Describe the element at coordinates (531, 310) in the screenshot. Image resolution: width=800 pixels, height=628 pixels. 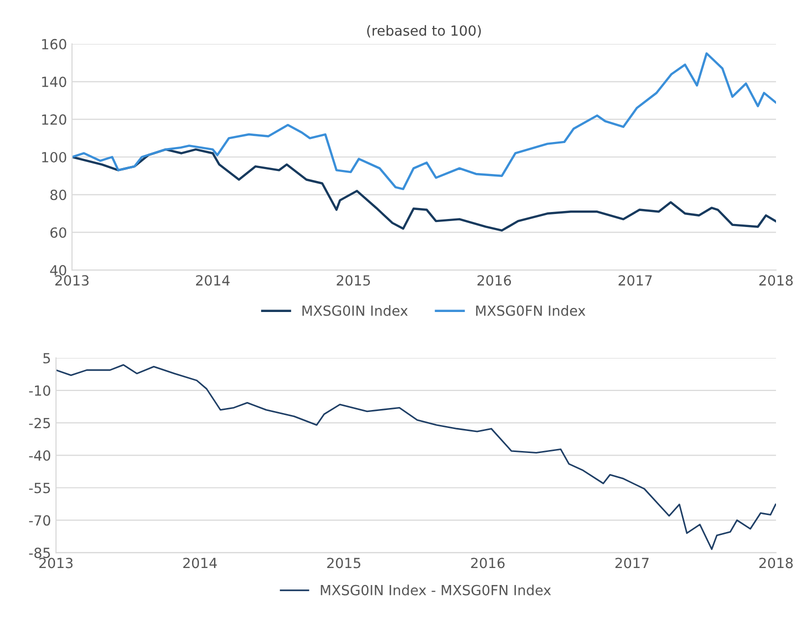
I see `legend-label: MXSG0FN Index` at that location.